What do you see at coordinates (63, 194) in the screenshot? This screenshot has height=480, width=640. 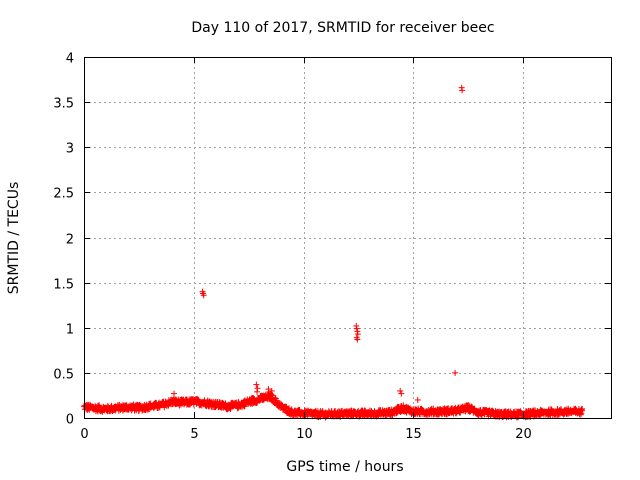 I see `y-tick-label: 2.5` at bounding box center [63, 194].